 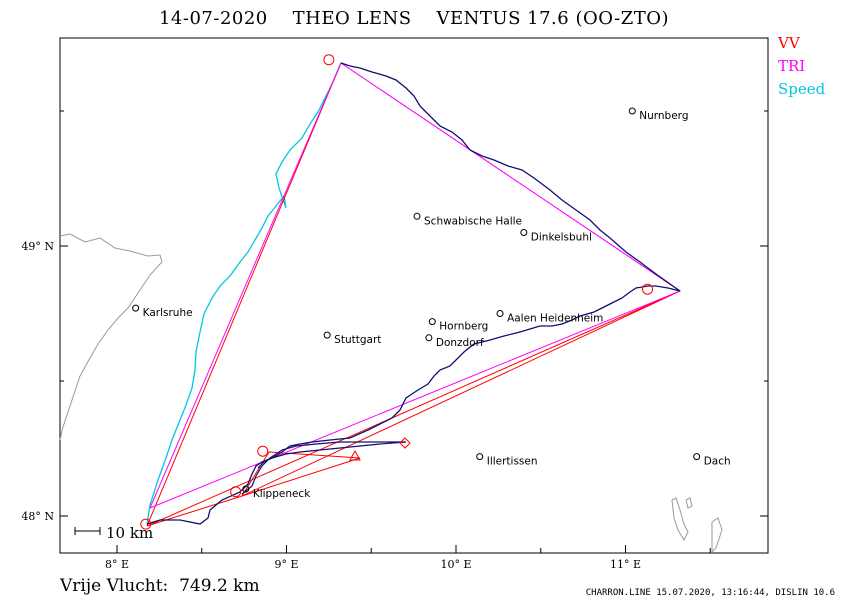 I want to click on city-label: Nurnberg, so click(x=663, y=116).